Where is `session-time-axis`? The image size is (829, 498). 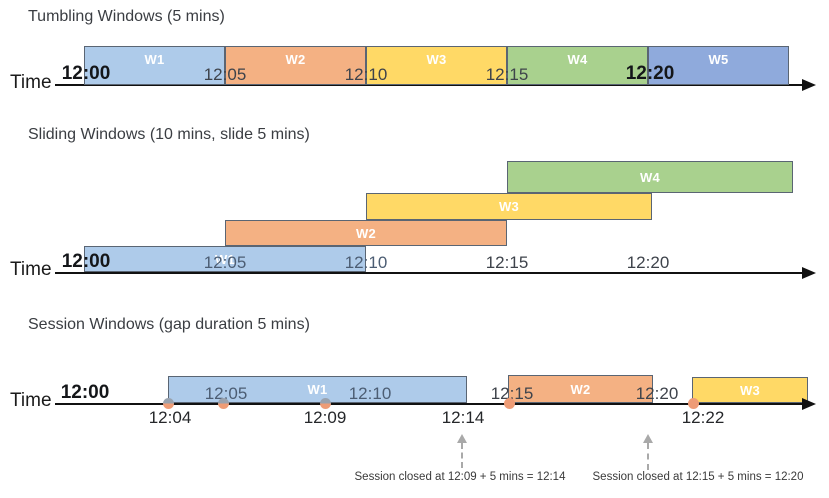 session-time-axis is located at coordinates (429, 404).